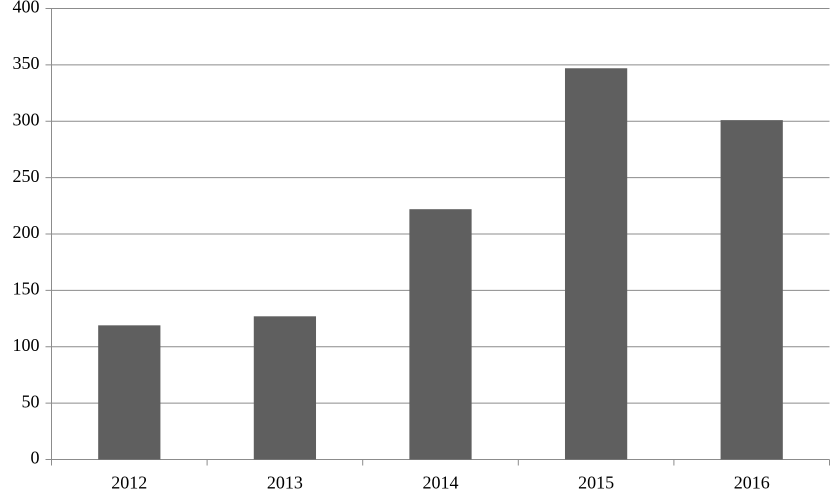 This screenshot has height=492, width=831. Describe the element at coordinates (129, 482) in the screenshot. I see `x-tick-label: 2012` at that location.